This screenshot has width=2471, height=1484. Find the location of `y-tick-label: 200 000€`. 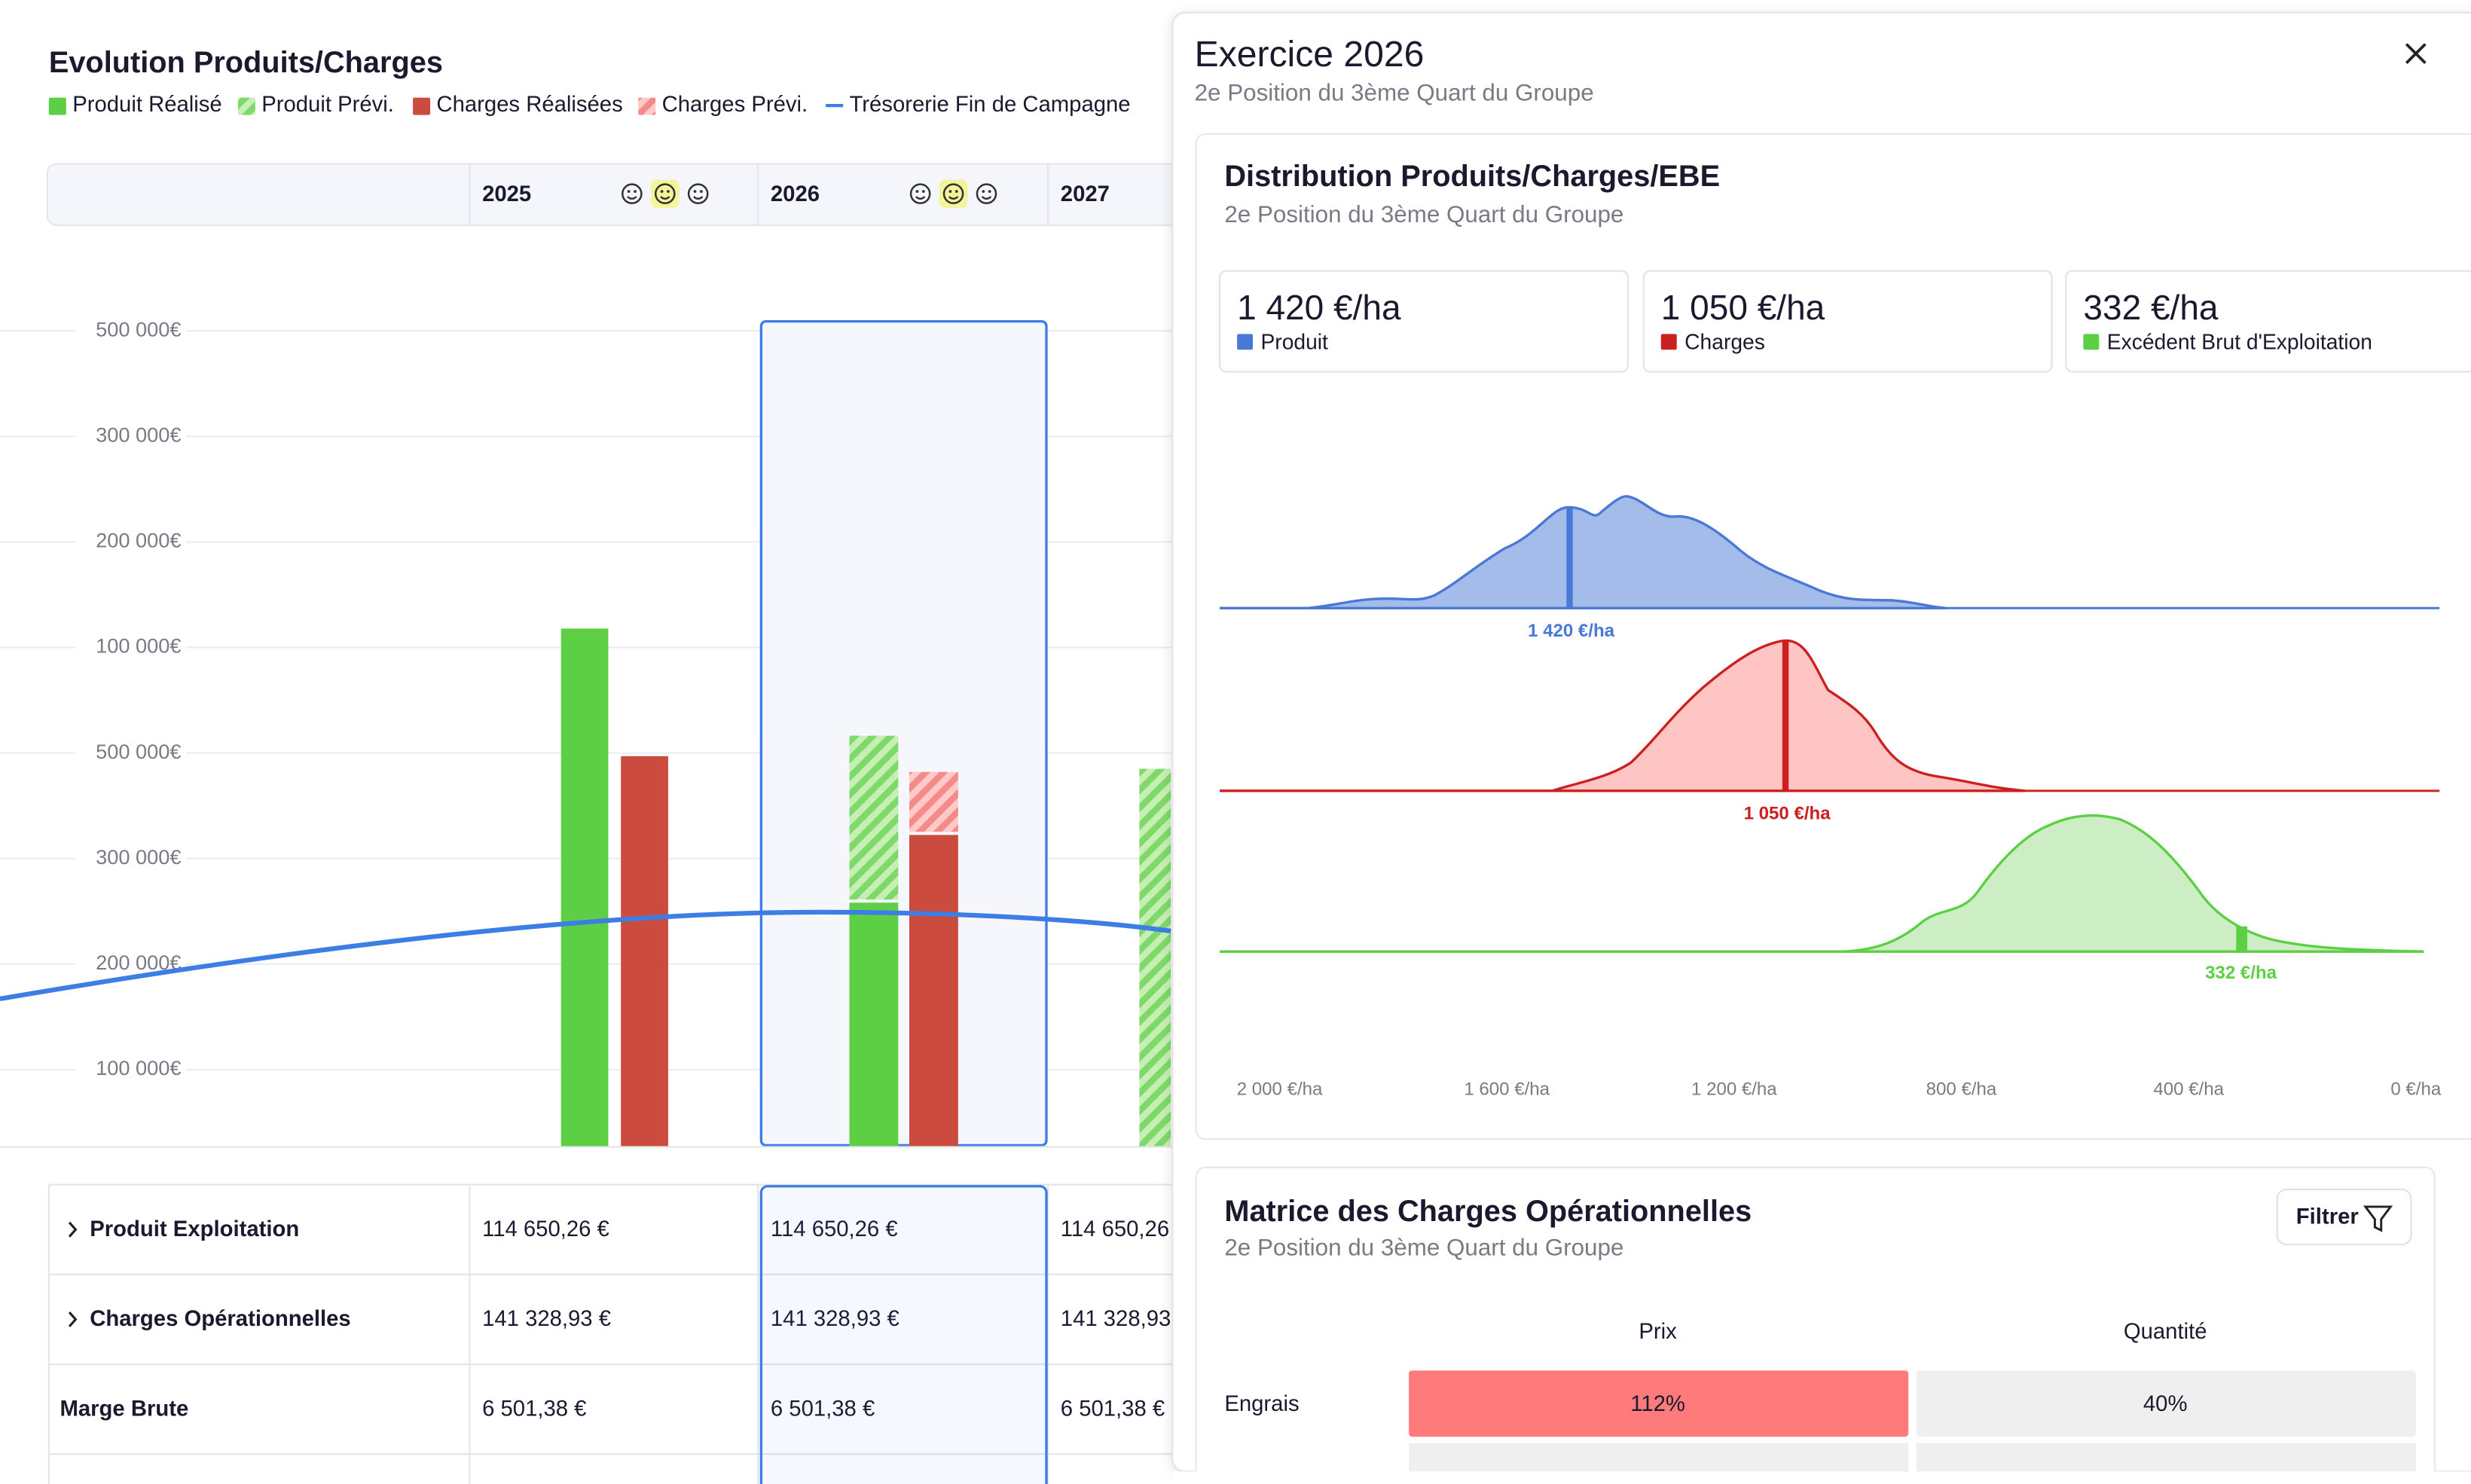

y-tick-label: 200 000€ is located at coordinates (138, 540).